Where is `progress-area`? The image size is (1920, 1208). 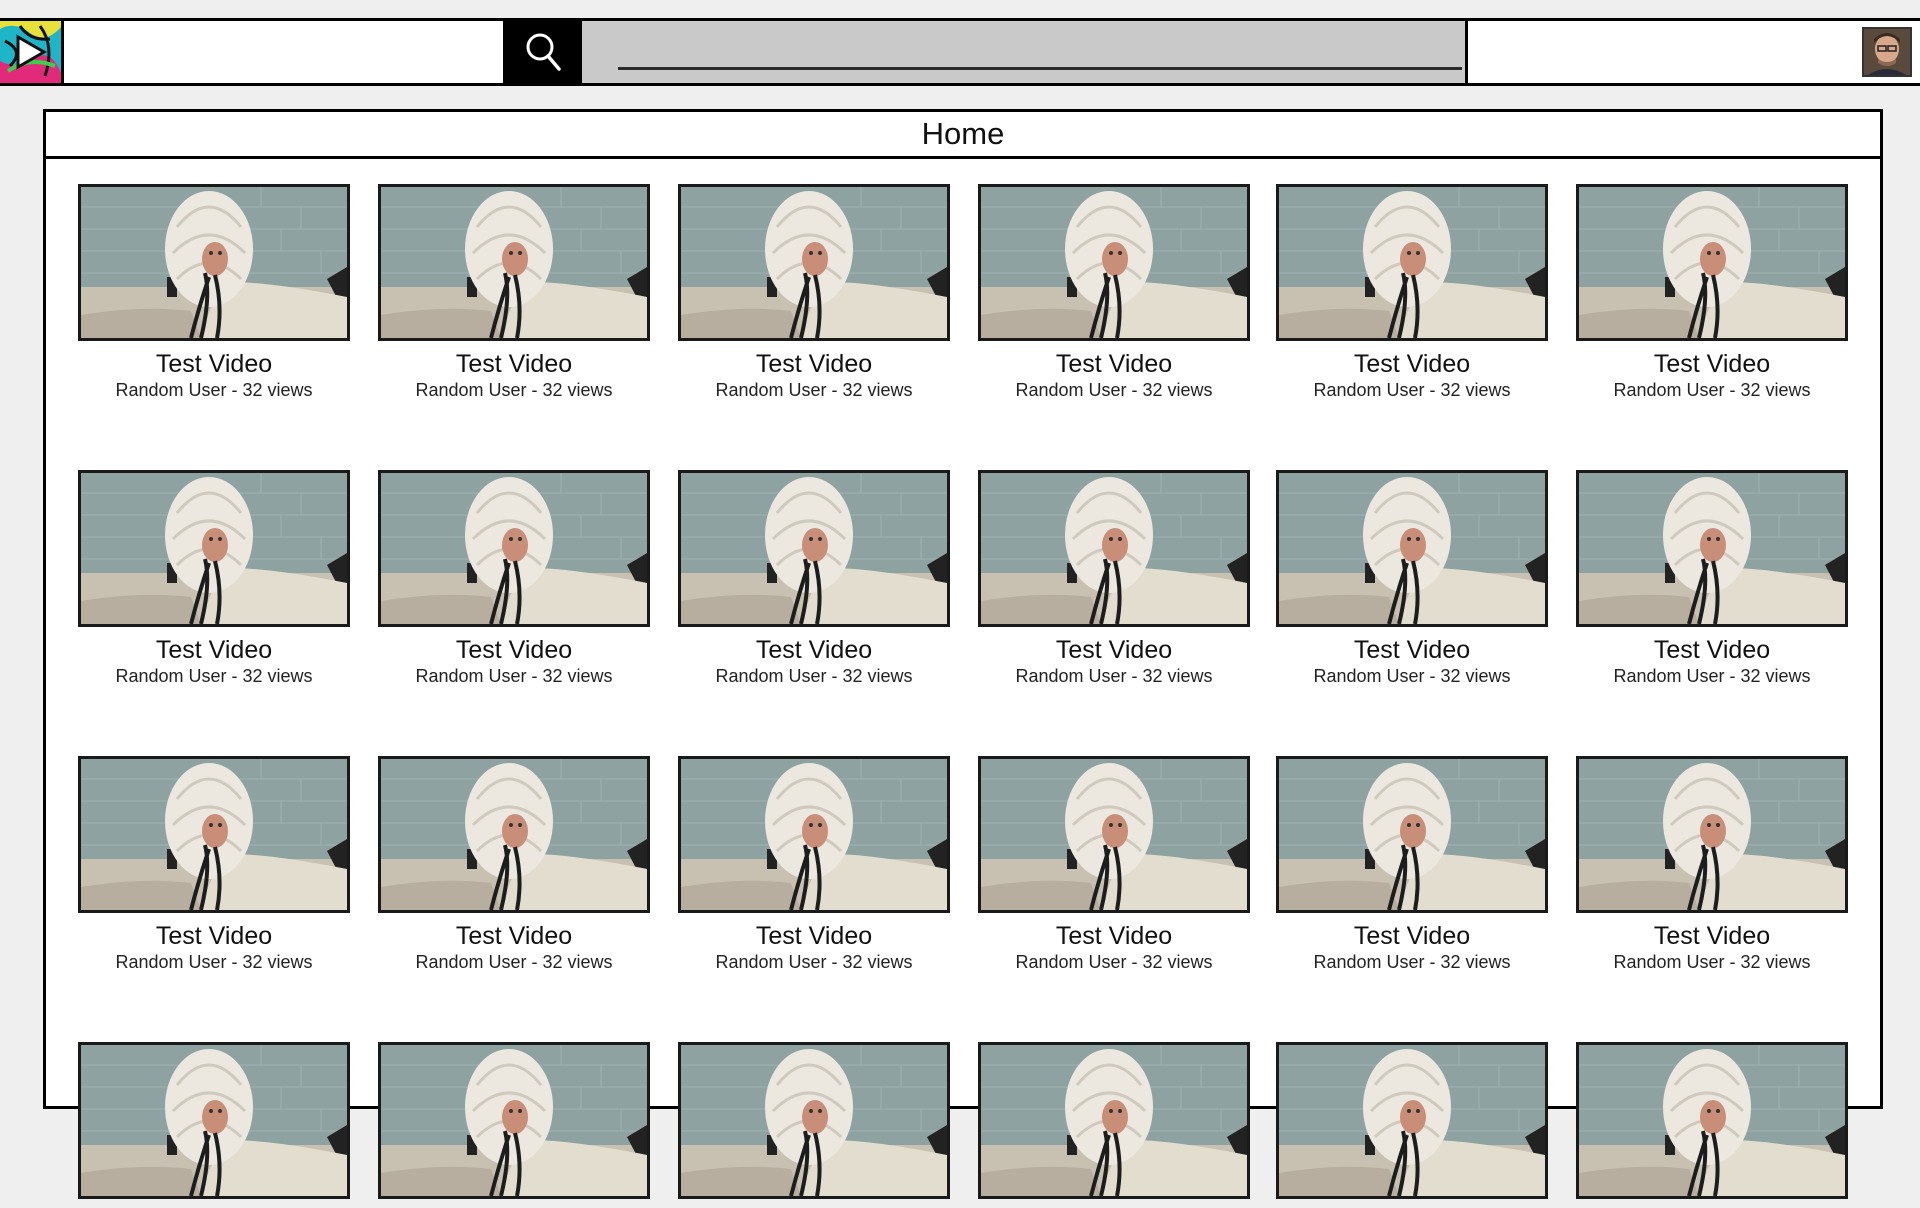
progress-area is located at coordinates (1025, 52).